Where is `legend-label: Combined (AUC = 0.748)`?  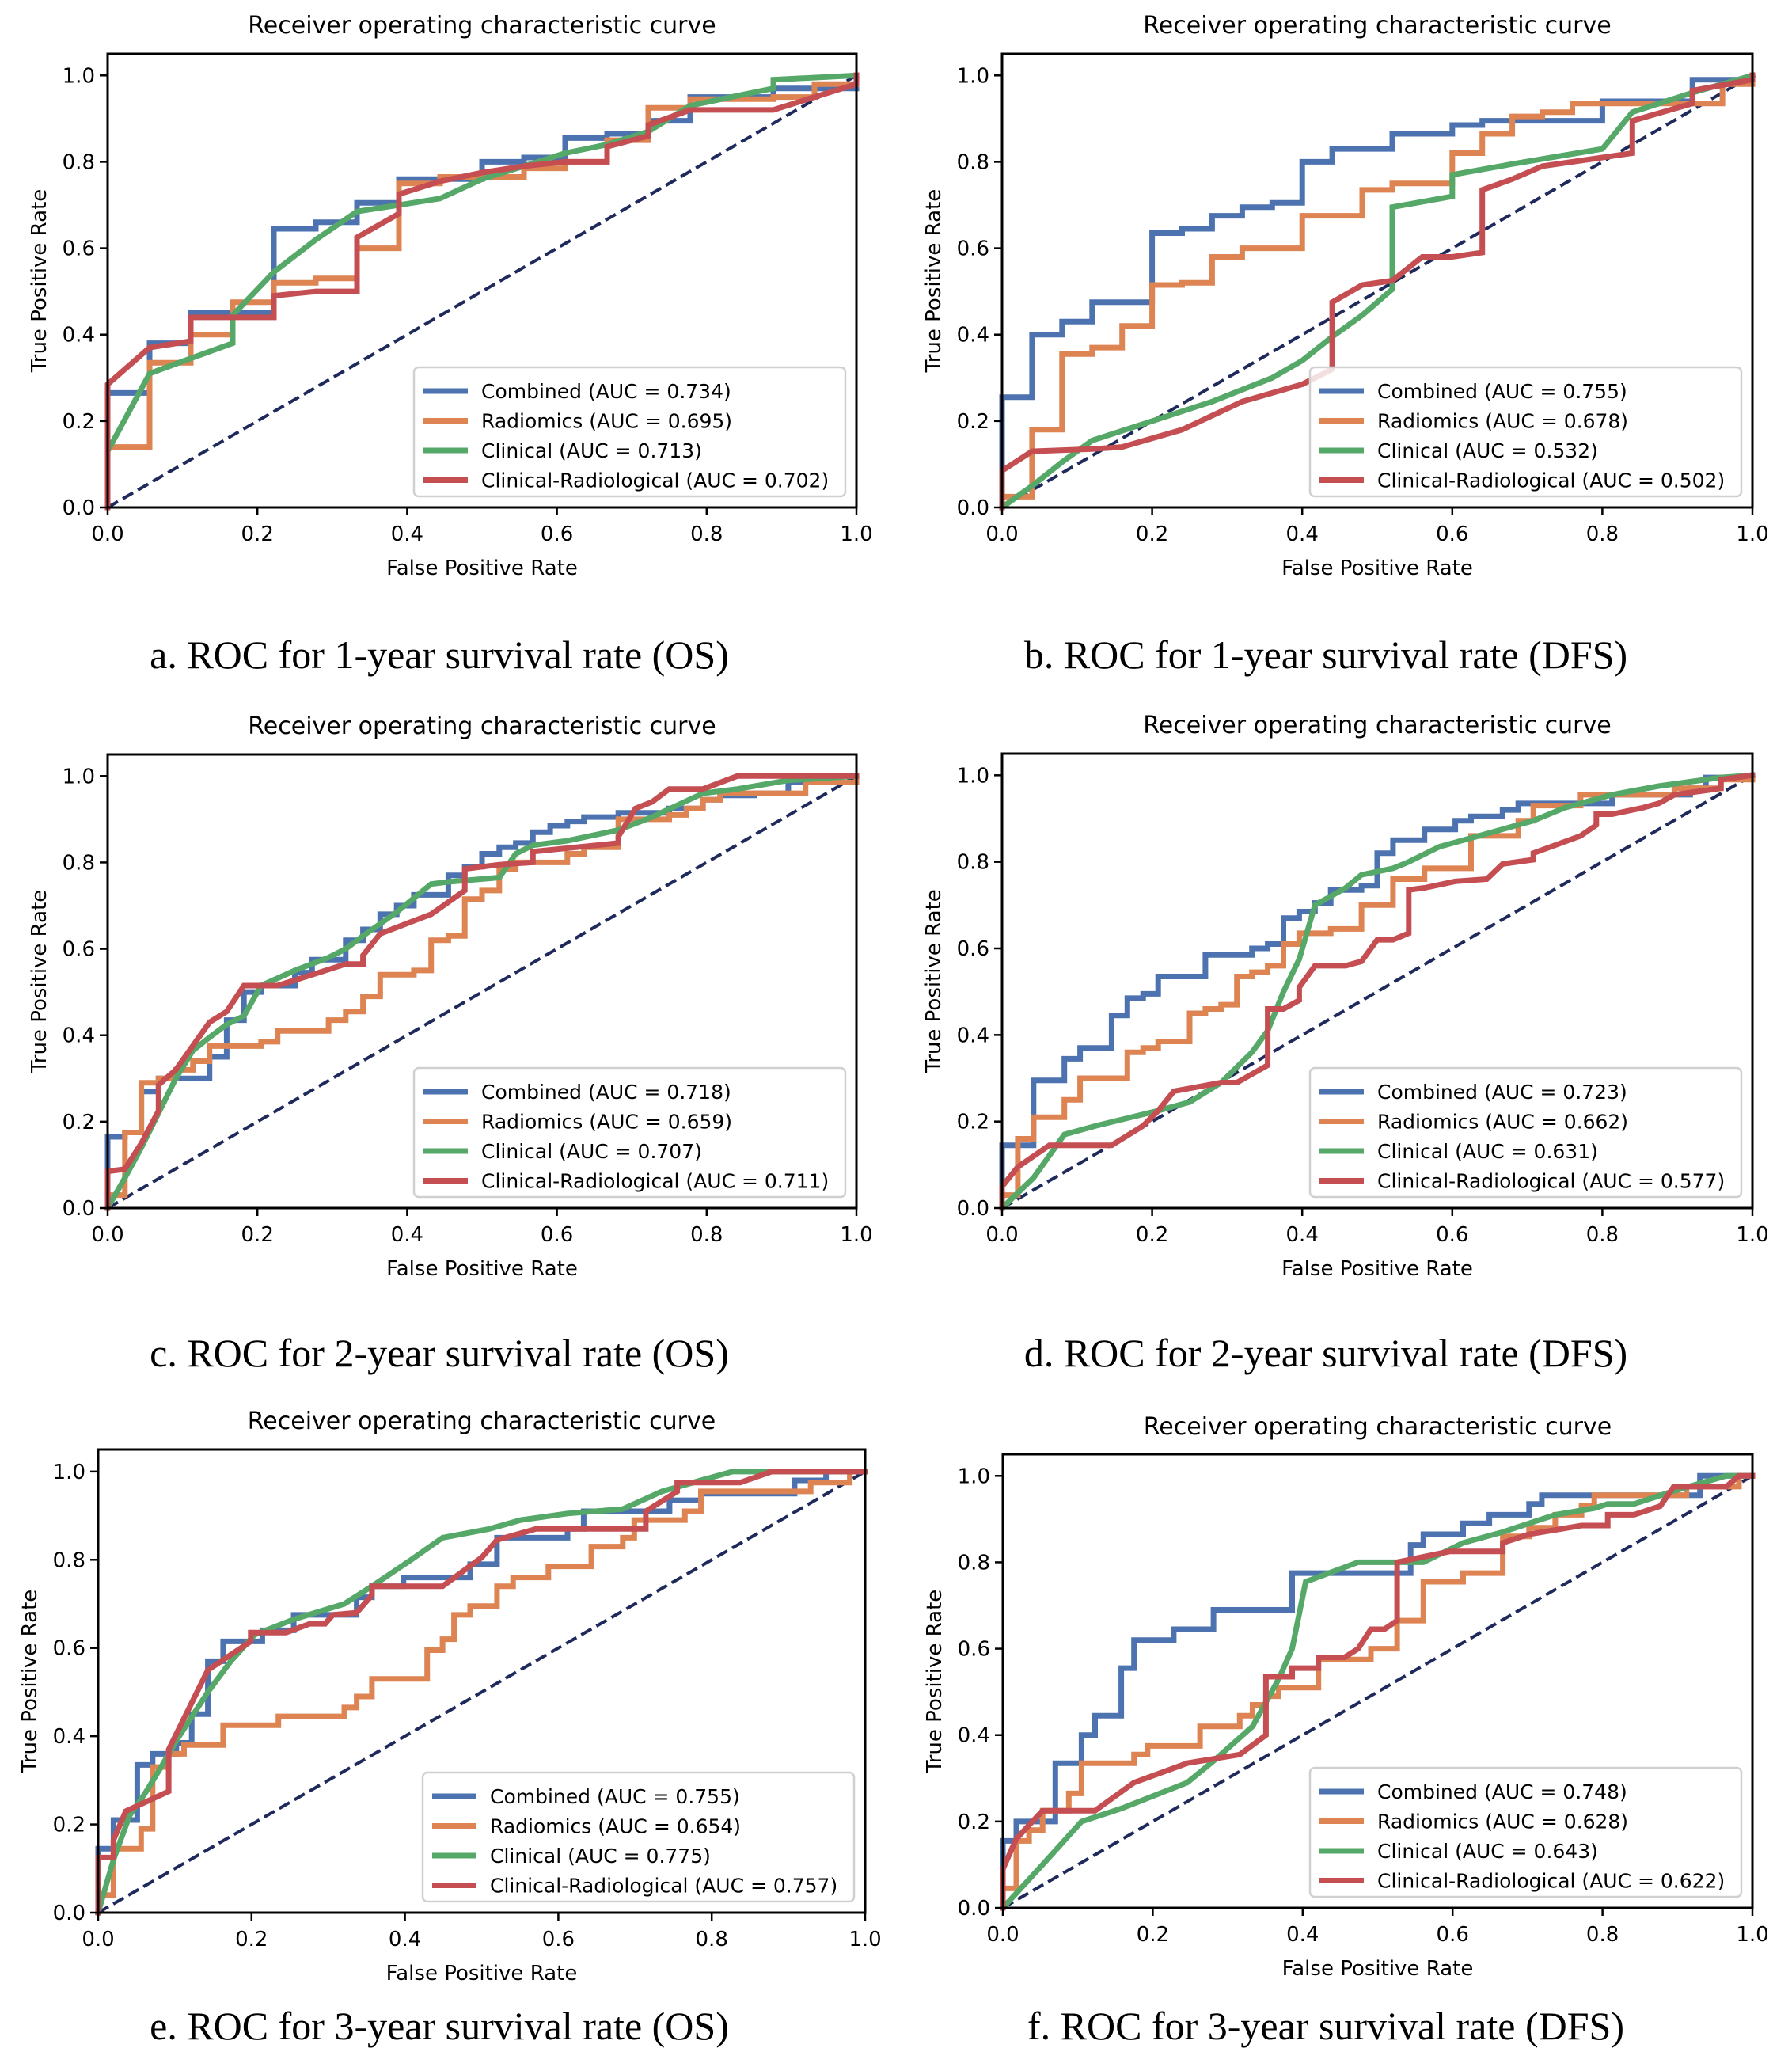
legend-label: Combined (AUC = 0.748) is located at coordinates (1502, 1791).